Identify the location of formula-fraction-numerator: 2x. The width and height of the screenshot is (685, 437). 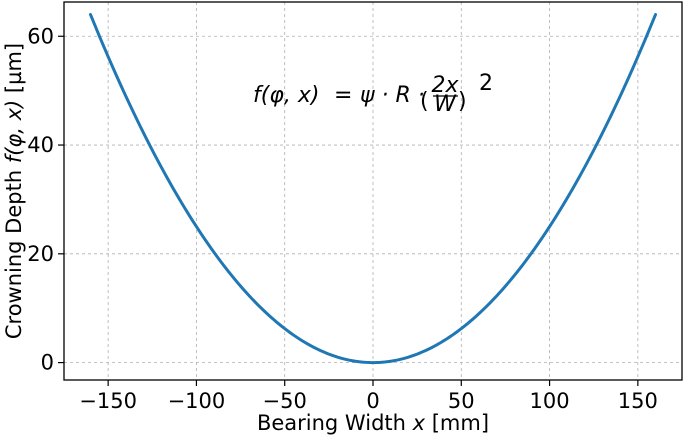
(445, 85).